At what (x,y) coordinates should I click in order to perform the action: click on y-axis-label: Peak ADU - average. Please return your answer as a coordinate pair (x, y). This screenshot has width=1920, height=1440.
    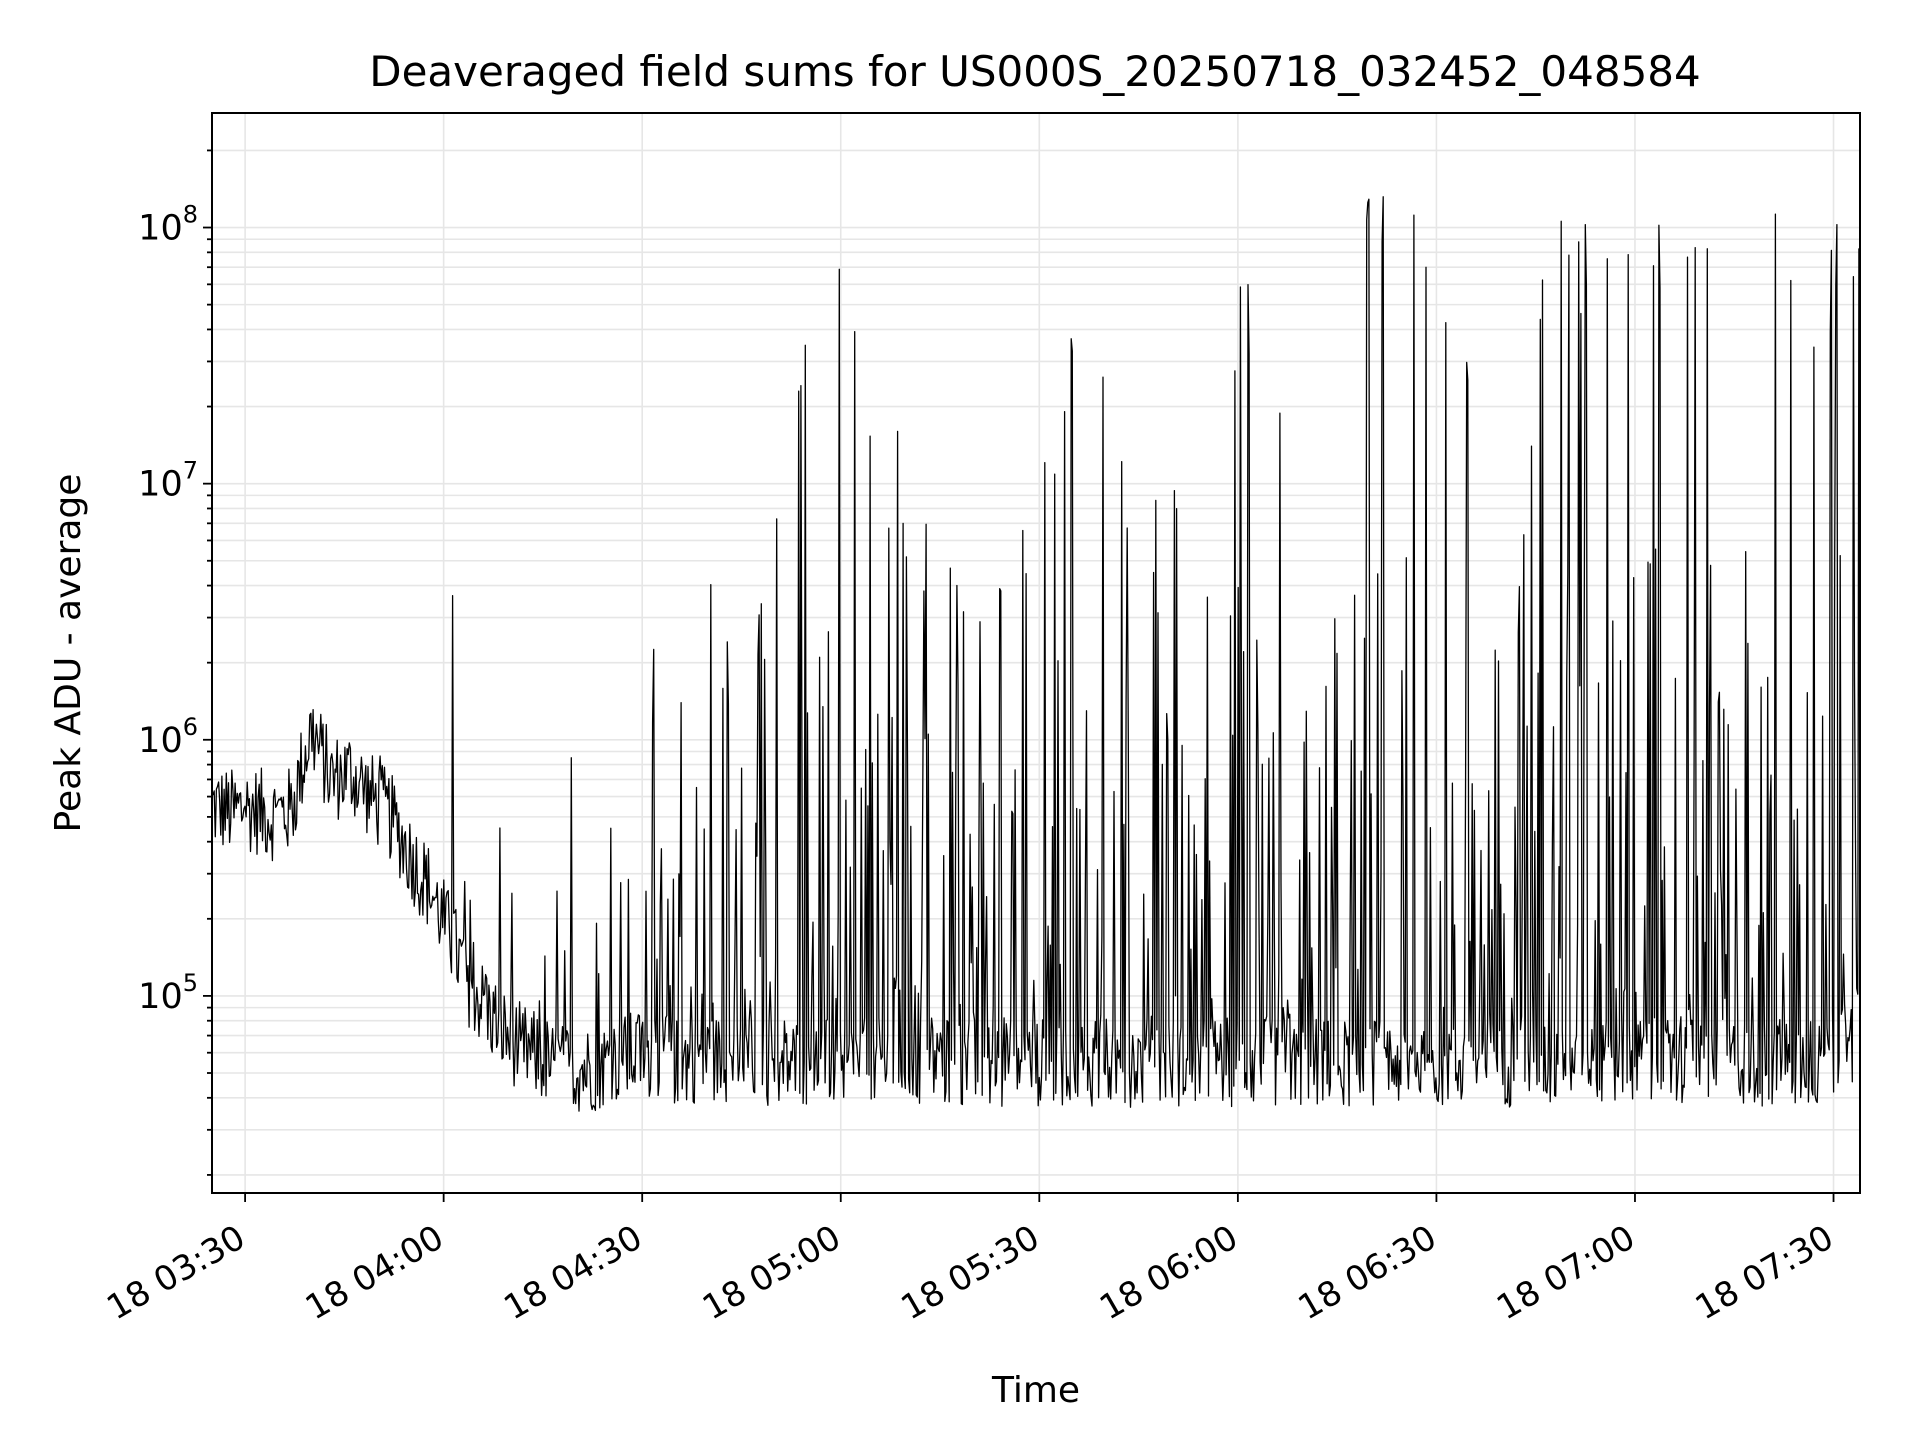
    Looking at the image, I should click on (68, 653).